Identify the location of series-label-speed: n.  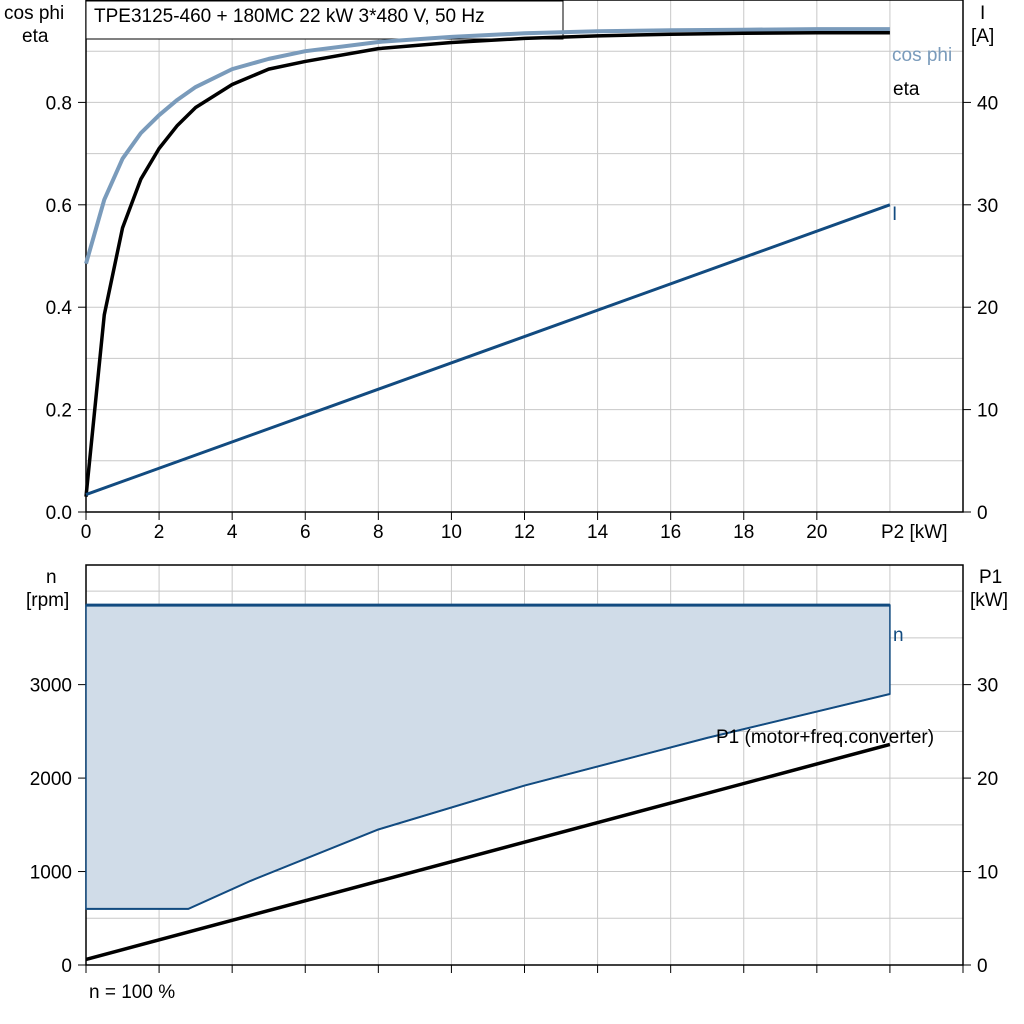
(898, 635).